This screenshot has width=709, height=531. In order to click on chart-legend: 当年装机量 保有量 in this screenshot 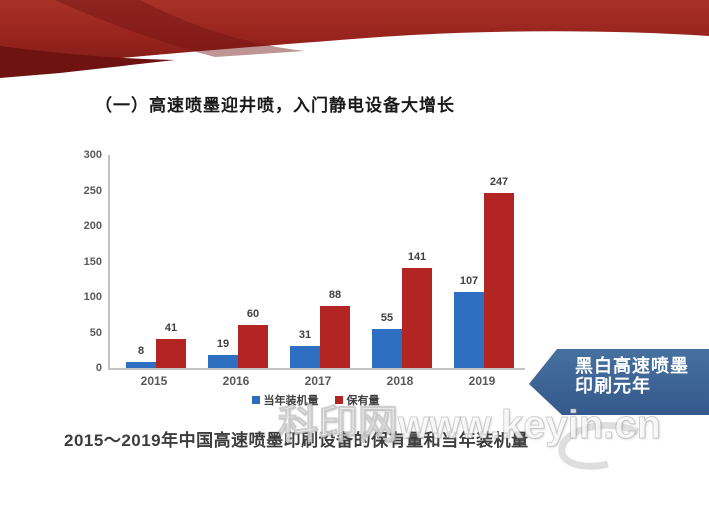, I will do `click(315, 400)`.